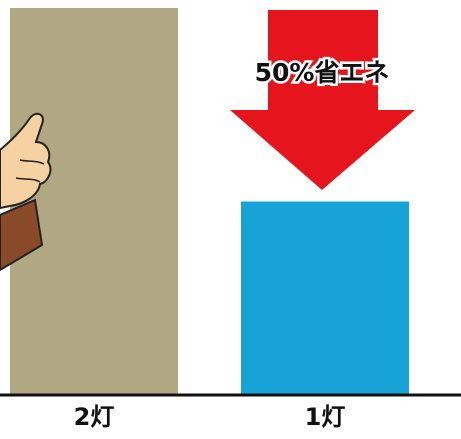 The image size is (461, 439). I want to click on x-tick-label: 1灯, so click(325, 417).